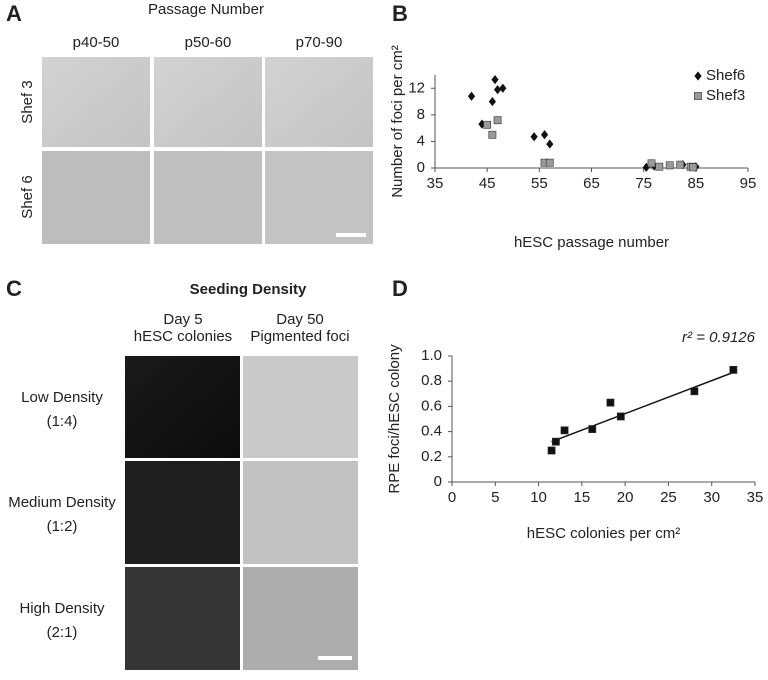 This screenshot has height=680, width=768. Describe the element at coordinates (431, 431) in the screenshot. I see `y-tick-label: 0.4` at that location.